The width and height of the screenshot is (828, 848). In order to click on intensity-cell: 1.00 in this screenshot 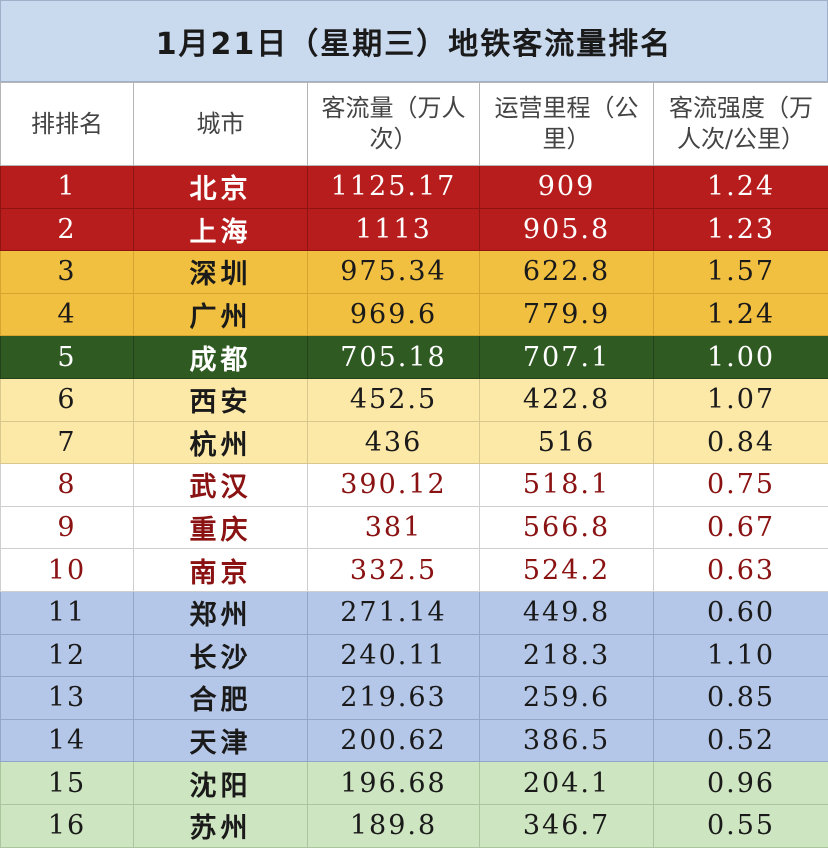, I will do `click(741, 357)`.